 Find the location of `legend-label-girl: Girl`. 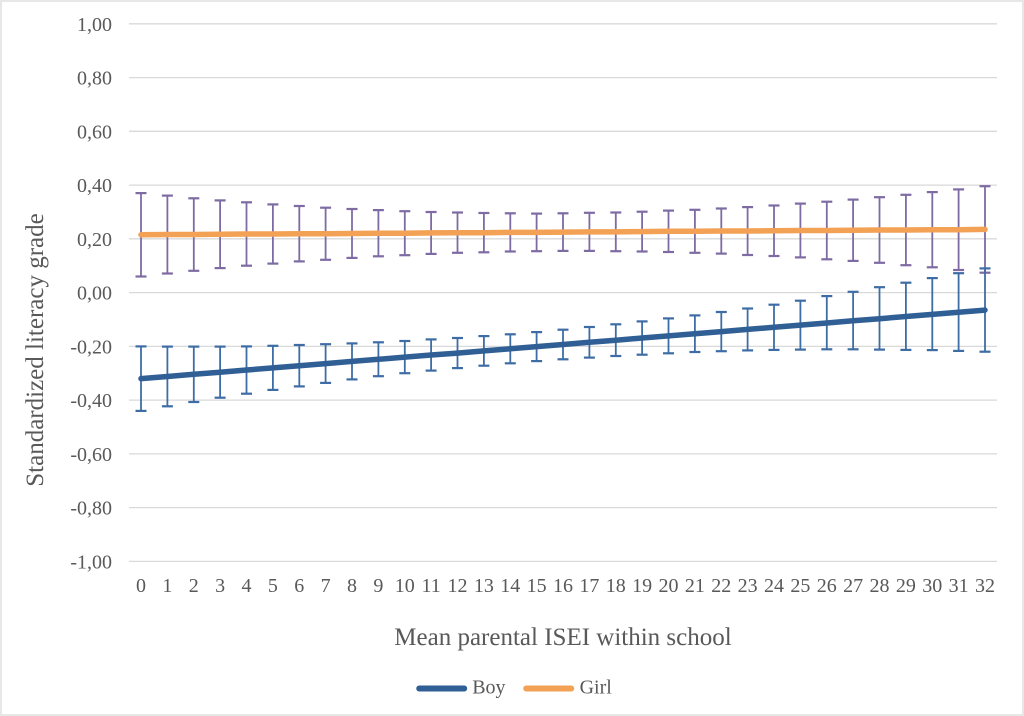

legend-label-girl: Girl is located at coordinates (595, 687).